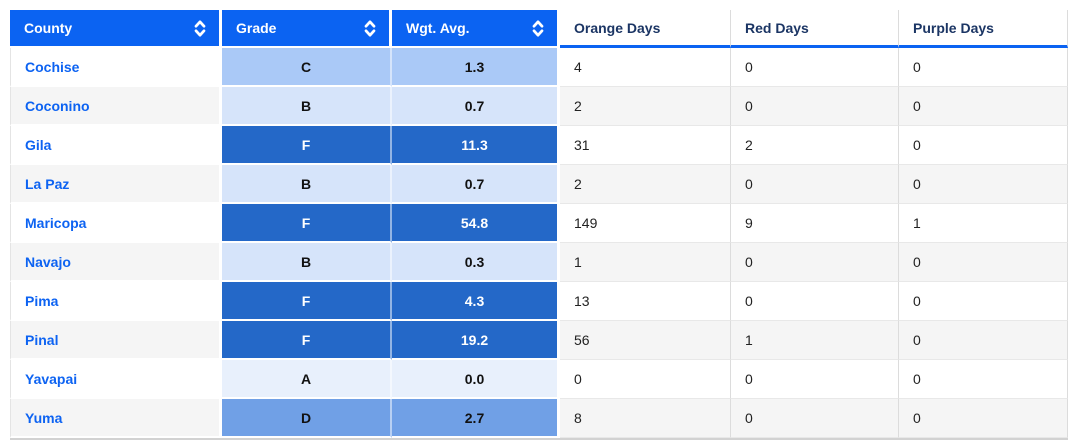  I want to click on county-cell: Maricopa, so click(116, 223).